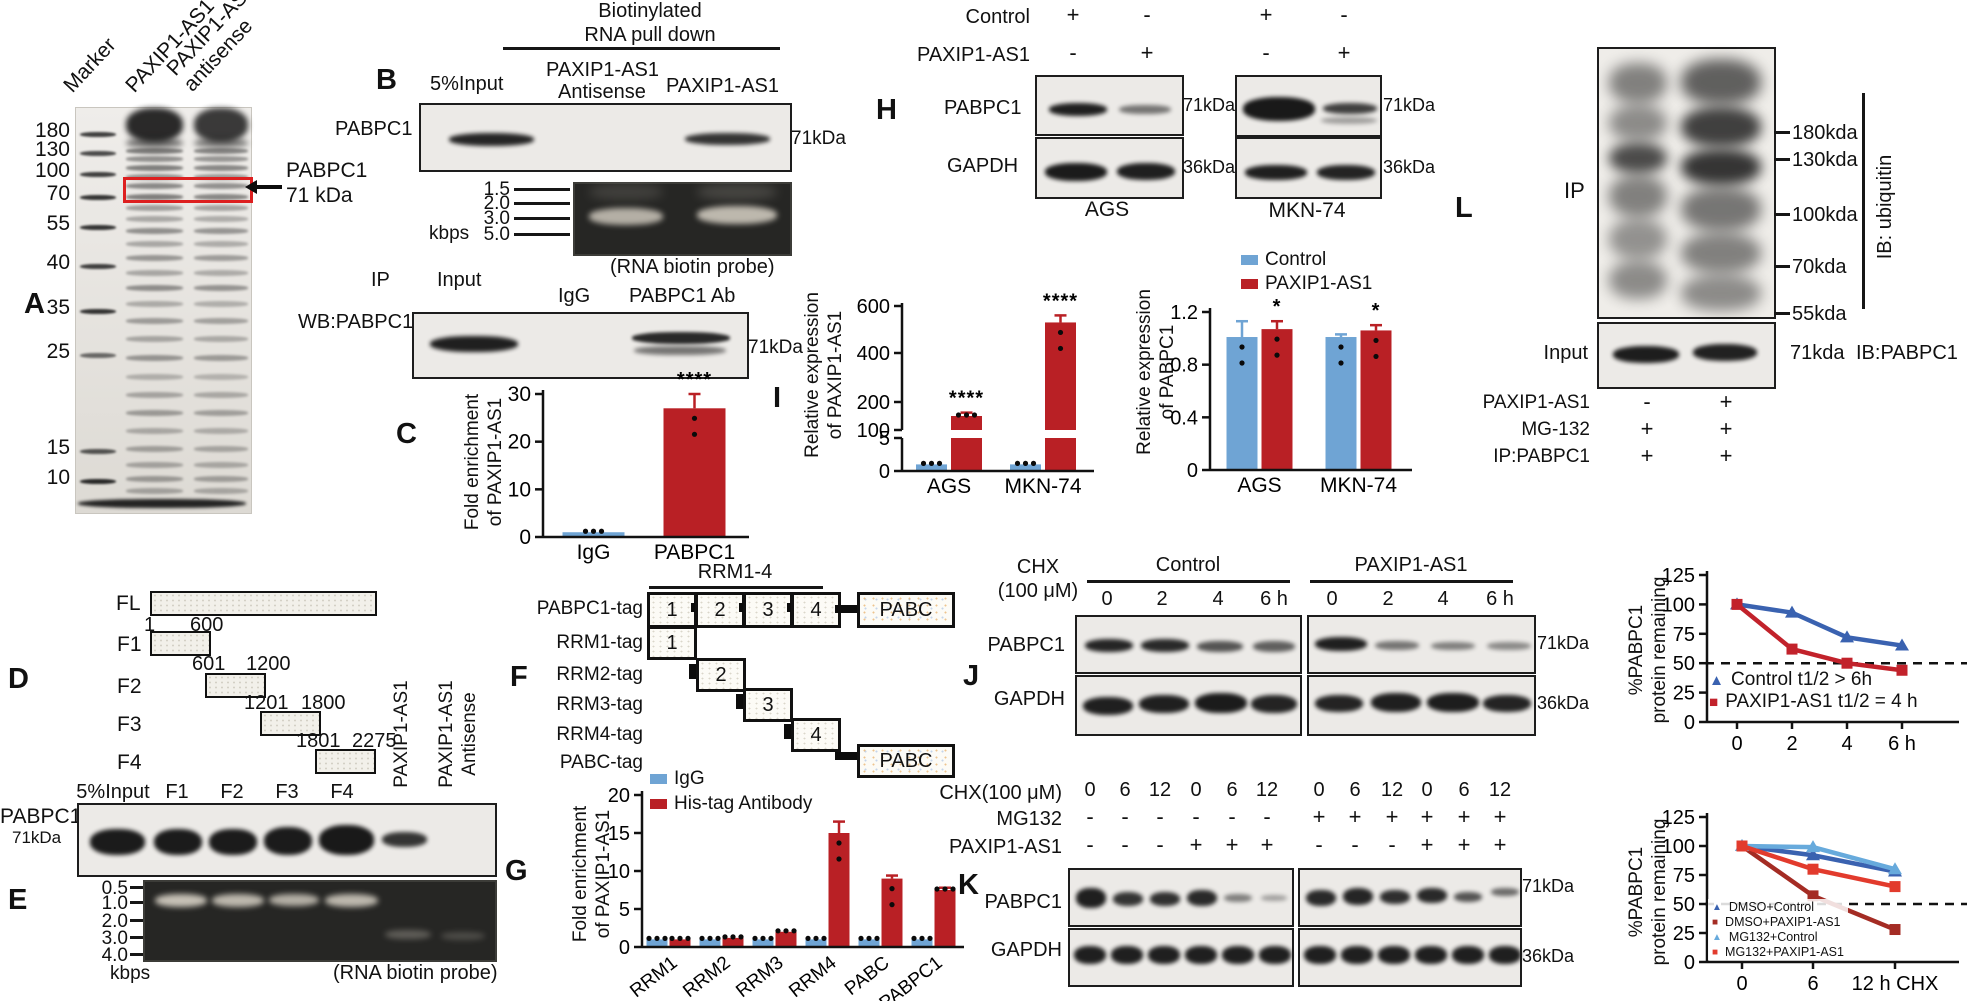 This screenshot has width=1973, height=1001. Describe the element at coordinates (469, 734) in the screenshot. I see `d-rot-antisense-line2: Antisense` at that location.